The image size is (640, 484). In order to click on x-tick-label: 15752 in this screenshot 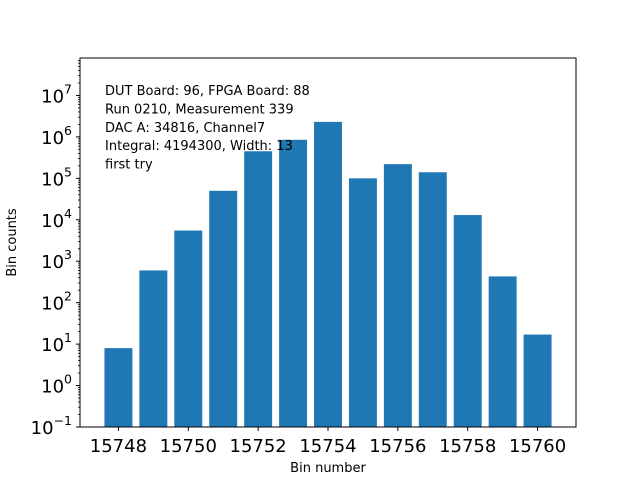, I will do `click(258, 446)`.